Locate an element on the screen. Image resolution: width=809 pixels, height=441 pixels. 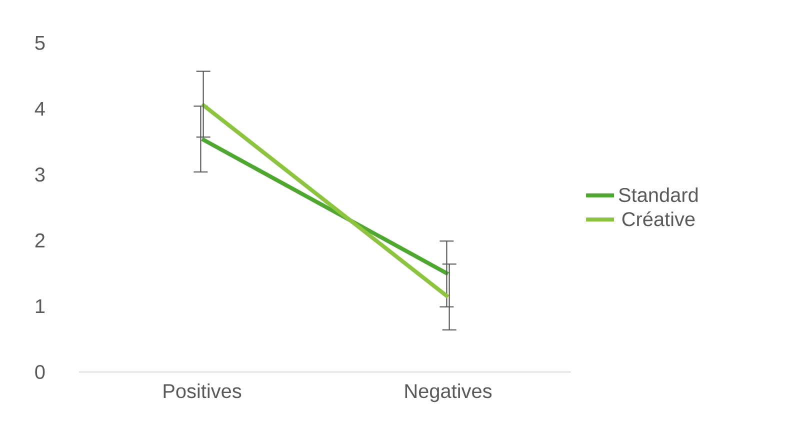
y-tick-label: 3 is located at coordinates (40, 175).